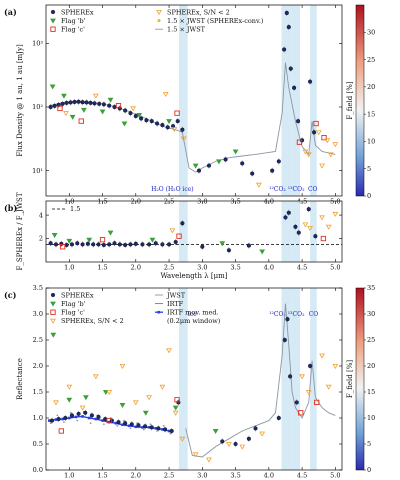 This screenshot has width=400, height=480. Describe the element at coordinates (335, 476) in the screenshot. I see `x-tick-label: 5.0` at that location.